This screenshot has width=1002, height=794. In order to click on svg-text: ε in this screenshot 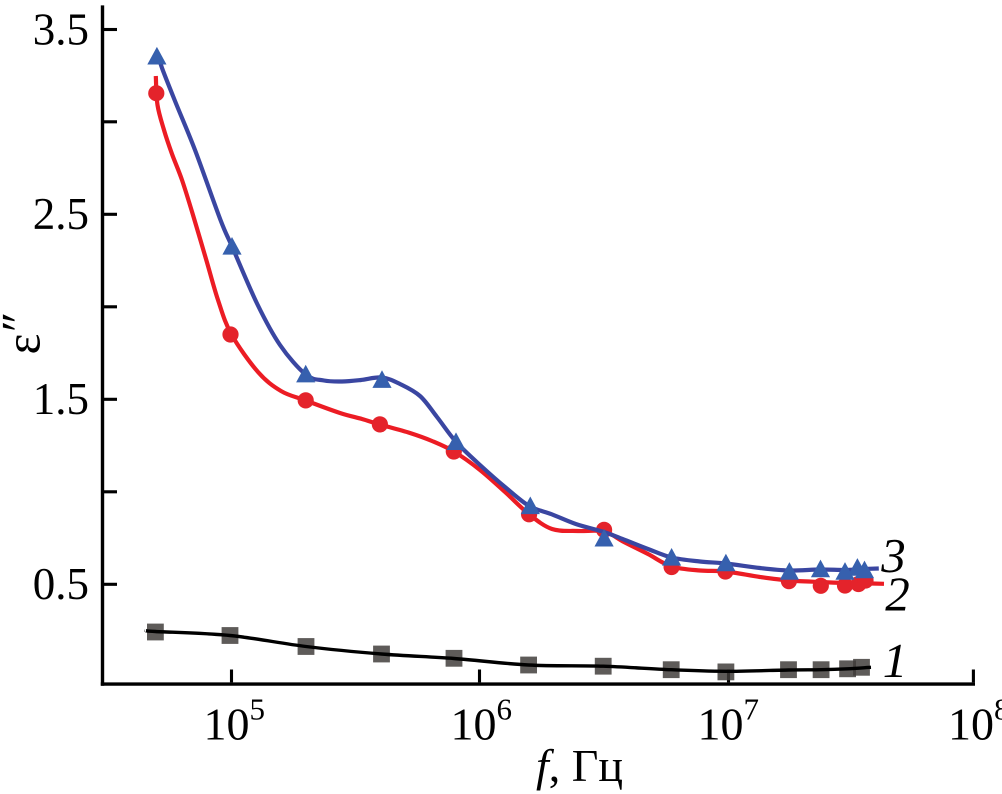, I will do `click(25, 344)`.